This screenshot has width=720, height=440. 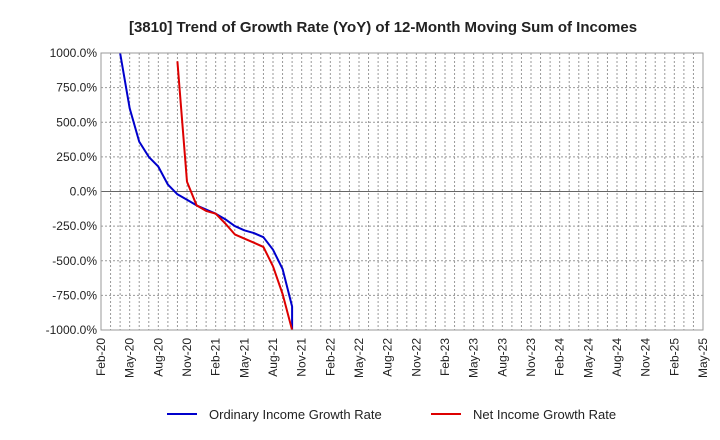 What do you see at coordinates (273, 357) in the screenshot?
I see `x-tick-label: Aug-21` at bounding box center [273, 357].